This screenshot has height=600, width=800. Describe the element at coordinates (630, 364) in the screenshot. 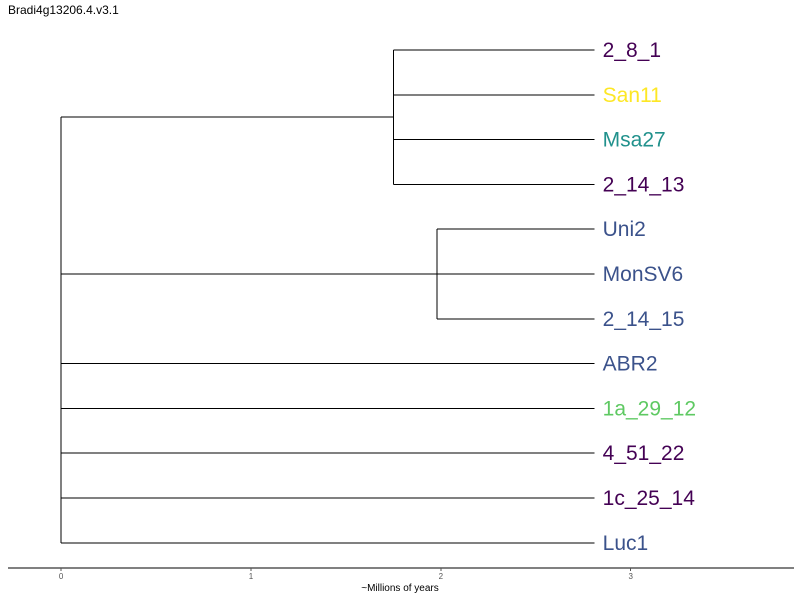

I see `leaf-label-7: ABR2` at that location.